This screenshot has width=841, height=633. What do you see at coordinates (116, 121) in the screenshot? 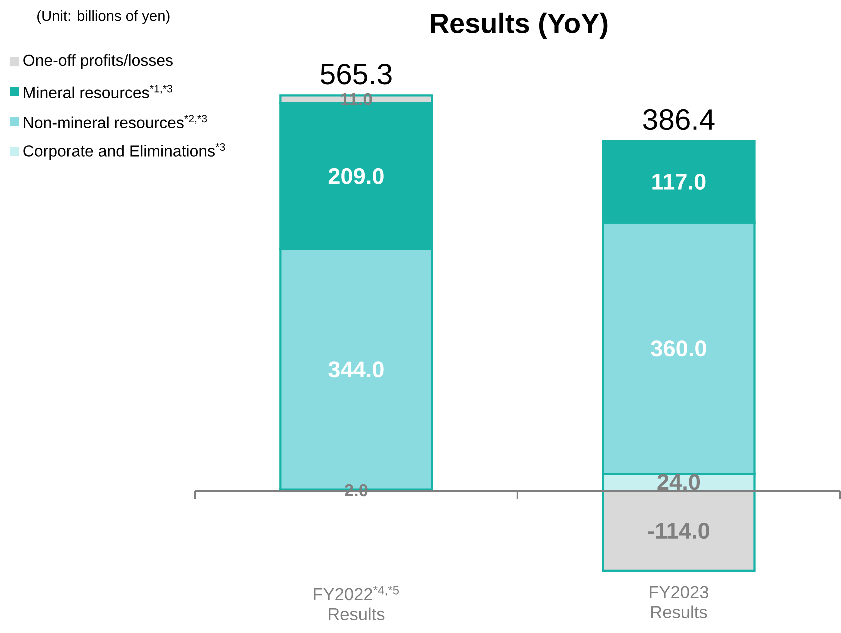
I see `legend-label: Non-mineral resources$^{*2,*3}$` at bounding box center [116, 121].